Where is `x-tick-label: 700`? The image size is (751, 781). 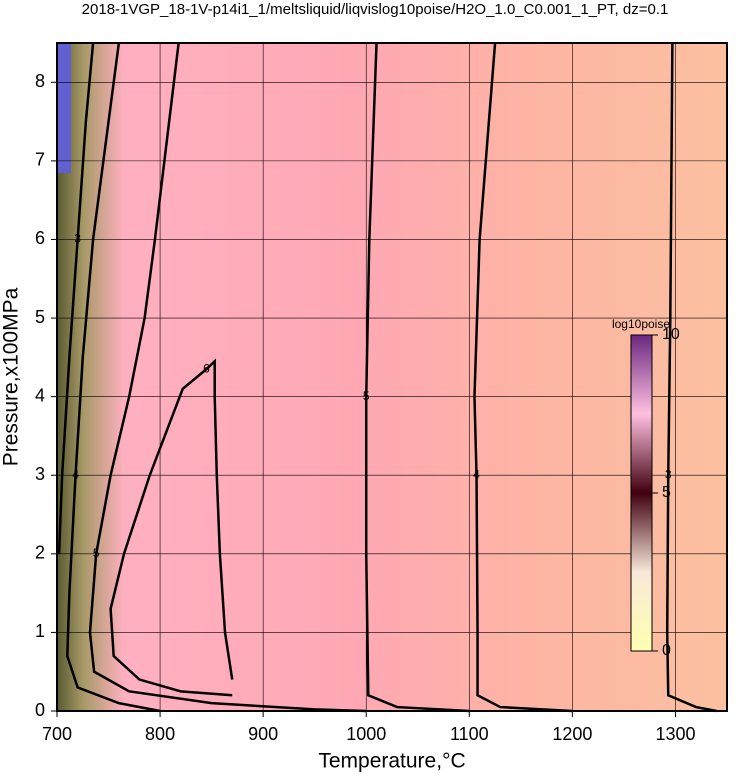
x-tick-label: 700 is located at coordinates (57, 734).